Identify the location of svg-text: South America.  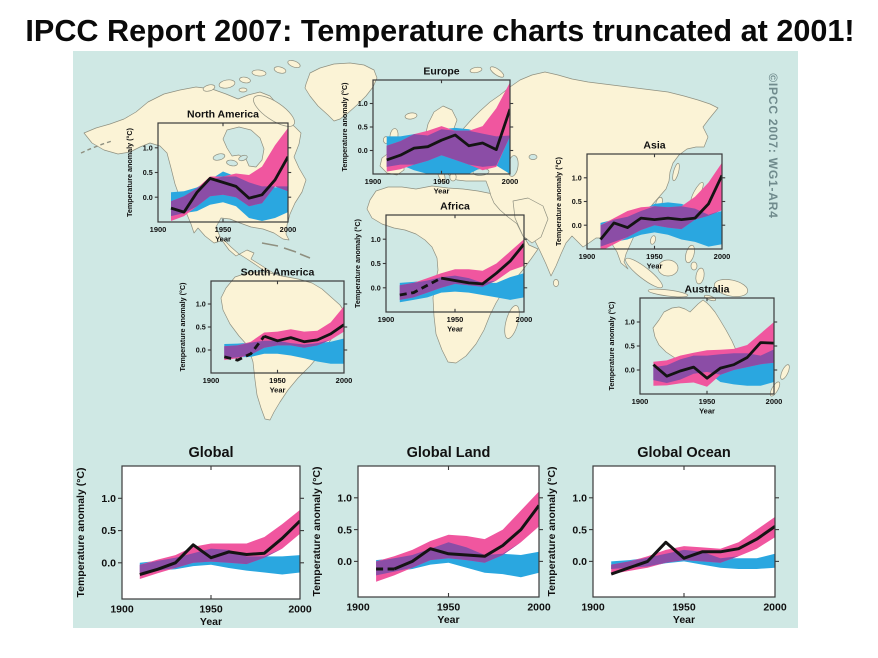
(278, 273).